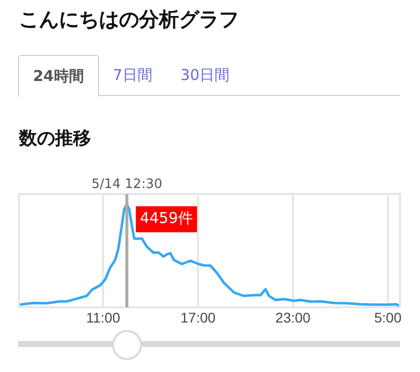 The image size is (420, 372). I want to click on x-tick-label: 17:00, so click(198, 317).